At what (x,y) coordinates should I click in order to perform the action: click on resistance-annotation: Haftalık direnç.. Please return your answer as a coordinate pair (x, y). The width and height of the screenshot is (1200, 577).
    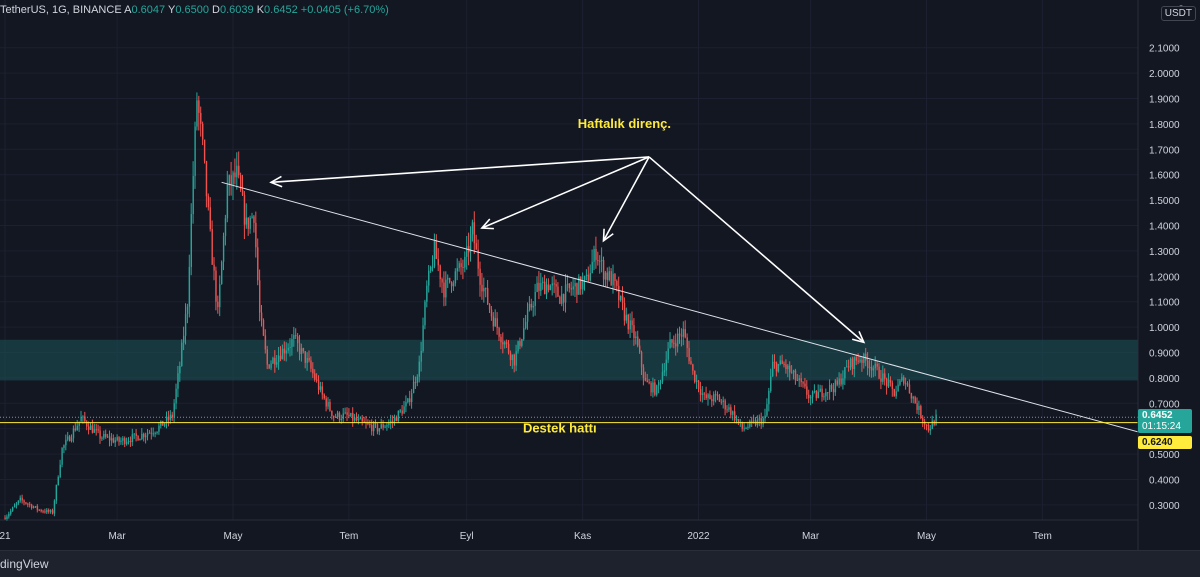
    Looking at the image, I should click on (624, 123).